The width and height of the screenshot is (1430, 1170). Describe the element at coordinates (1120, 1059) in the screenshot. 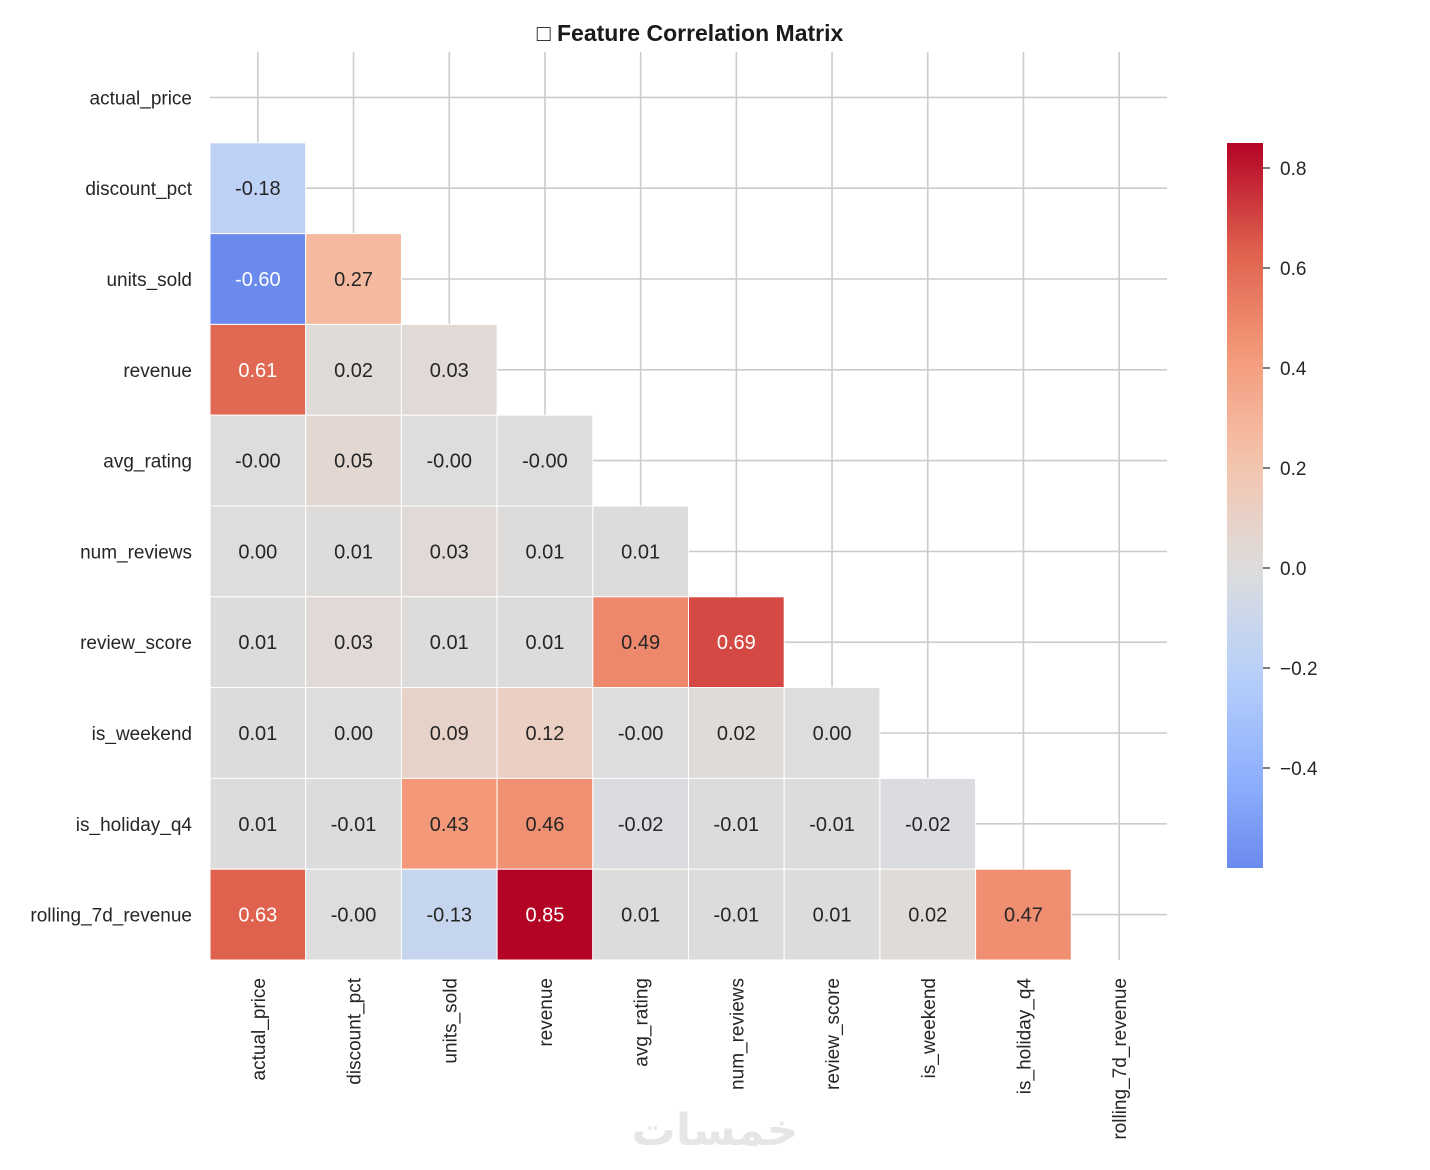

I see `x-tick-label: rolling_7d_revenue` at that location.